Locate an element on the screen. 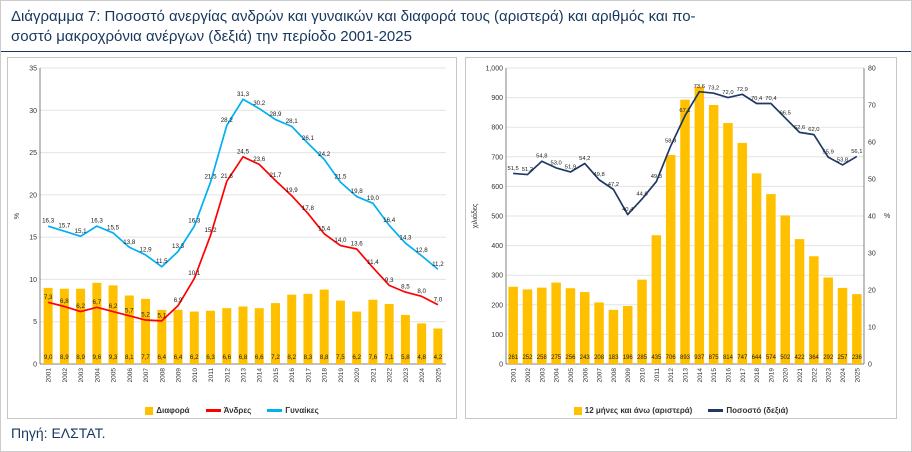 The width and height of the screenshot is (912, 452). svg-text: 44,6 is located at coordinates (641, 194).